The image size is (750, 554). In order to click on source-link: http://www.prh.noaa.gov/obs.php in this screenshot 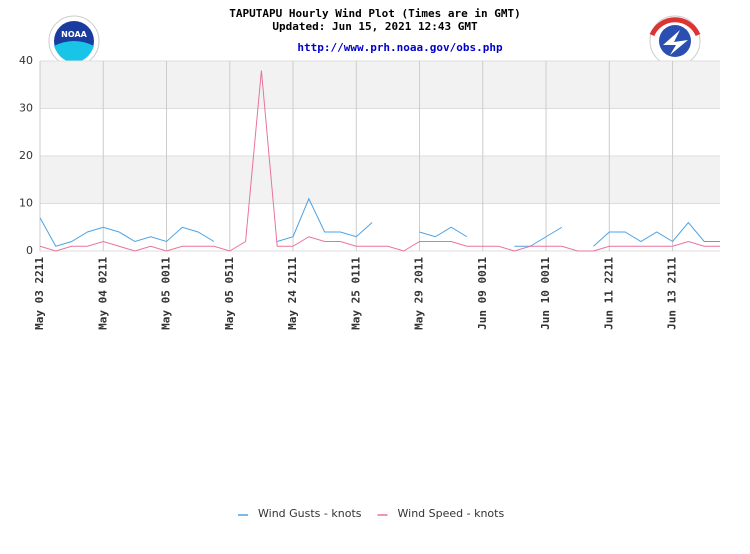, I will do `click(400, 47)`.